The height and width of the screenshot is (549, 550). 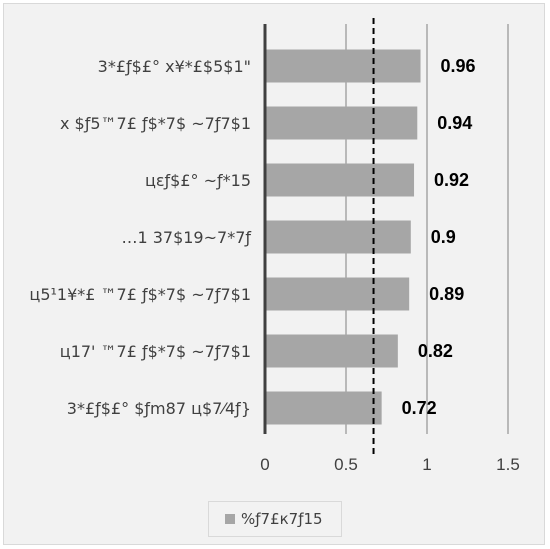 I want to click on legend-swatch, so click(x=230, y=519).